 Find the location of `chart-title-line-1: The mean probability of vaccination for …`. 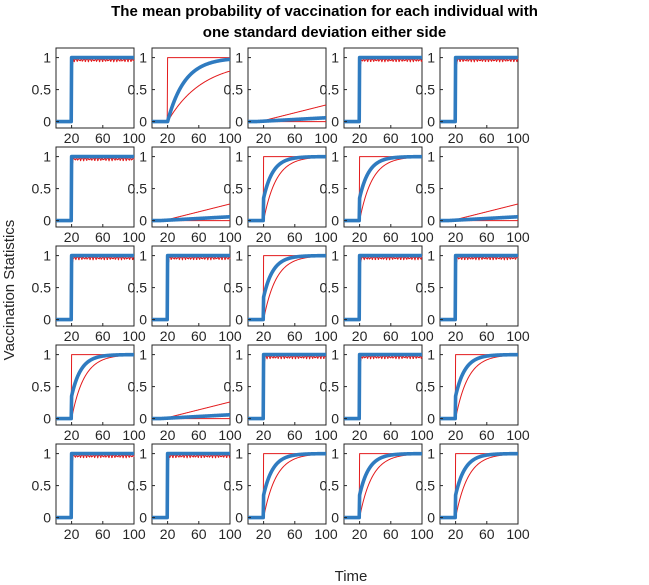

chart-title-line-1: The mean probability of vaccination for … is located at coordinates (324, 11).